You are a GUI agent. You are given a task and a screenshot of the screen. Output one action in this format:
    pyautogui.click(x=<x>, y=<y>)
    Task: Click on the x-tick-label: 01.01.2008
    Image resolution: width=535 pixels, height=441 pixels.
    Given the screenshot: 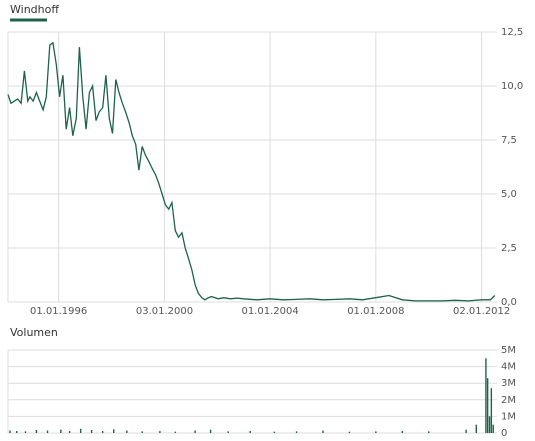 What is the action you would take?
    pyautogui.click(x=375, y=311)
    